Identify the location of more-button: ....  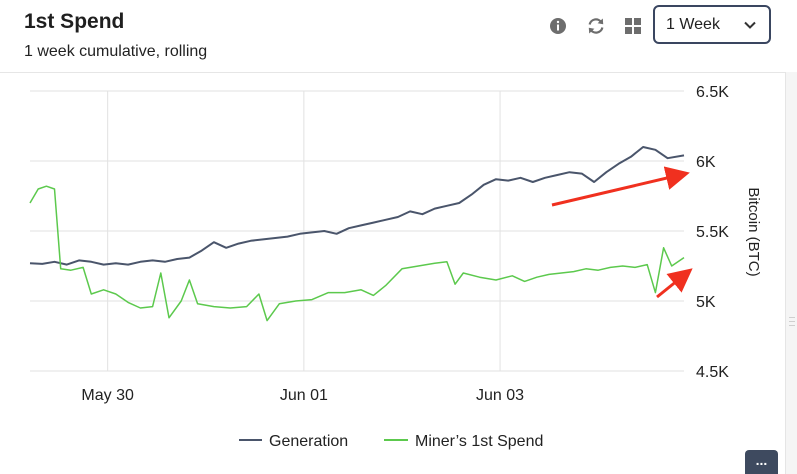
(761, 462).